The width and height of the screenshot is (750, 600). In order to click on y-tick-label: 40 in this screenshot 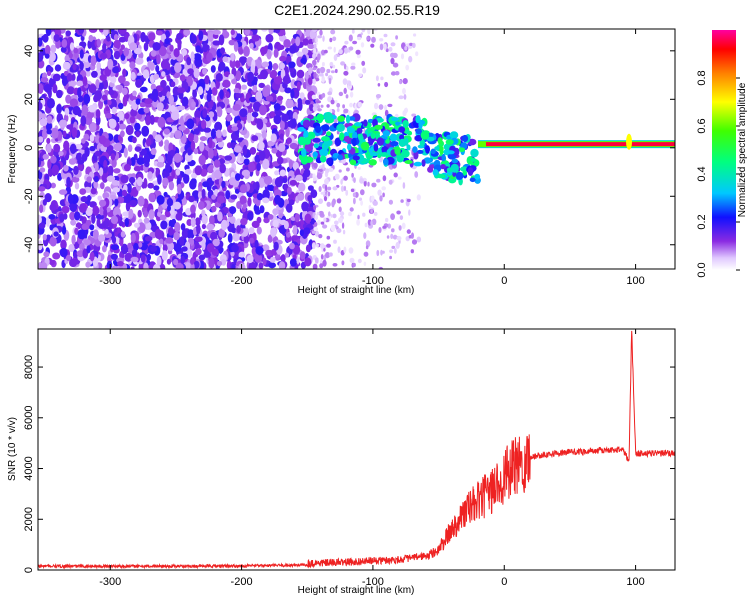, I will do `click(29, 51)`.